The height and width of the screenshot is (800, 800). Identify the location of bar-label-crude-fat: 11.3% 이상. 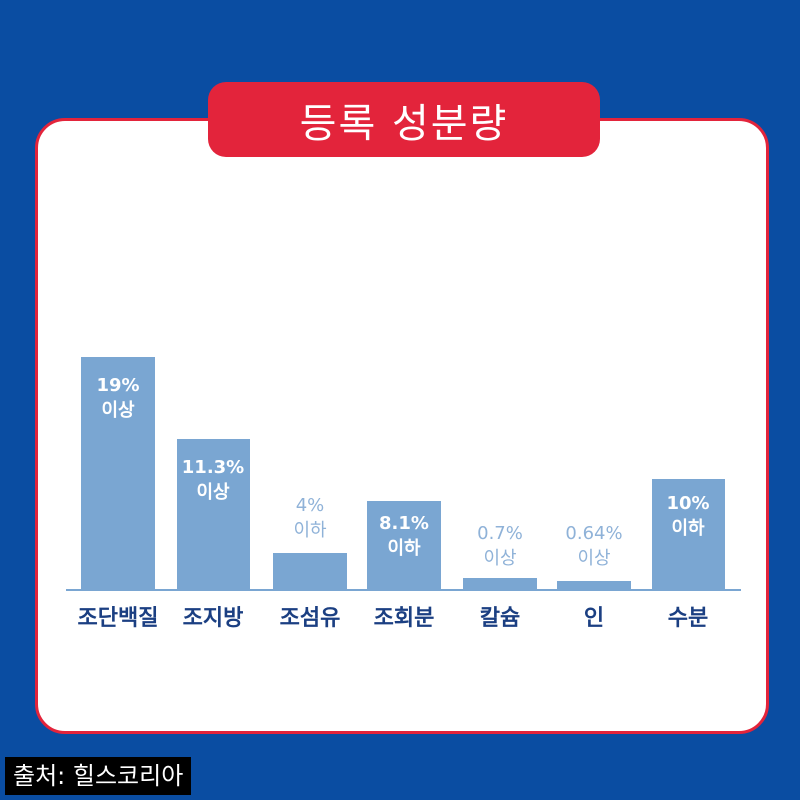
(213, 480).